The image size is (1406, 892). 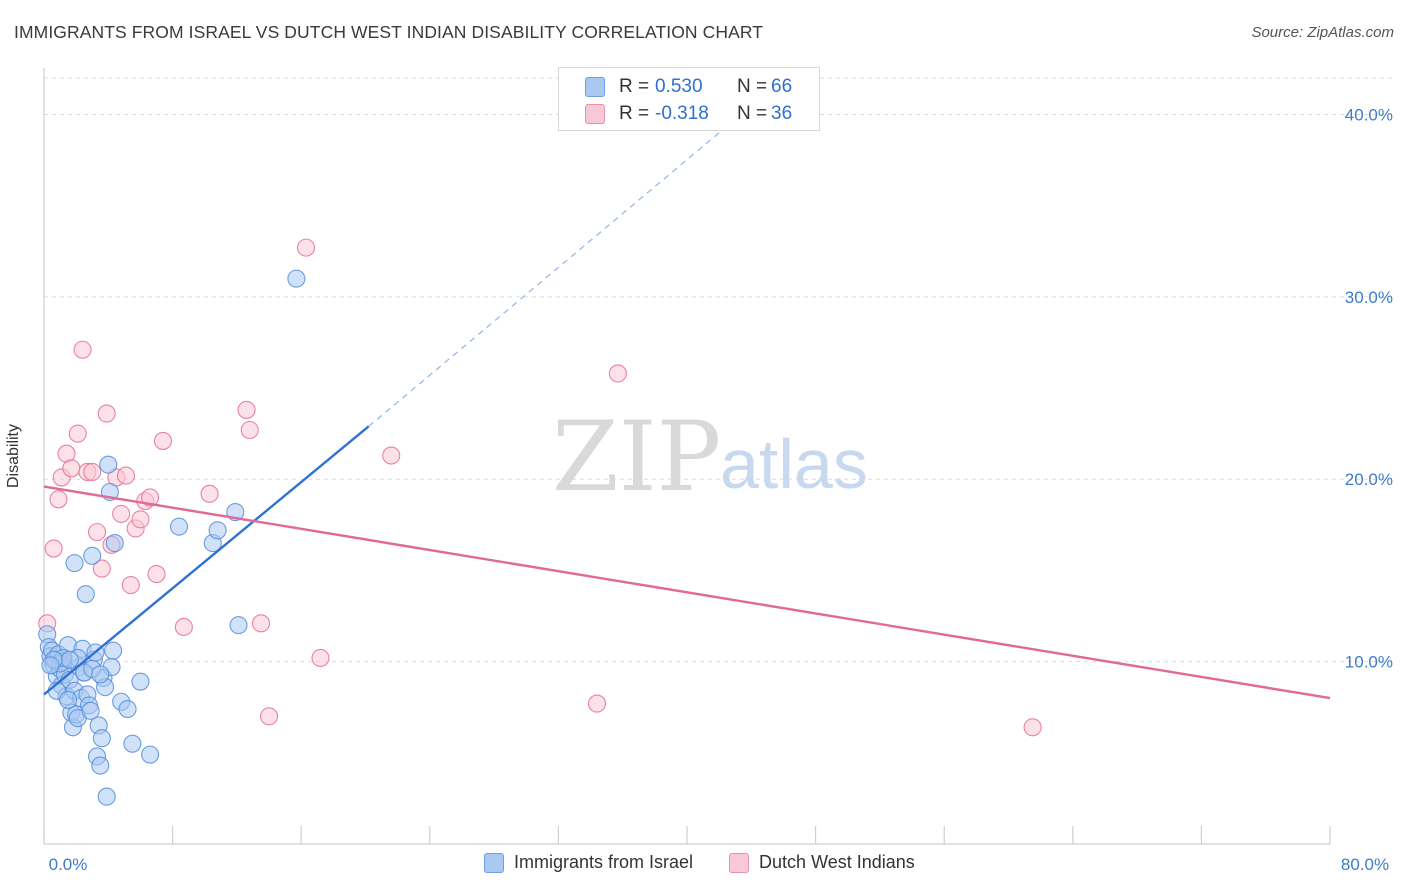 I want to click on legend-label-israel: Immigrants from Israel, so click(x=604, y=862).